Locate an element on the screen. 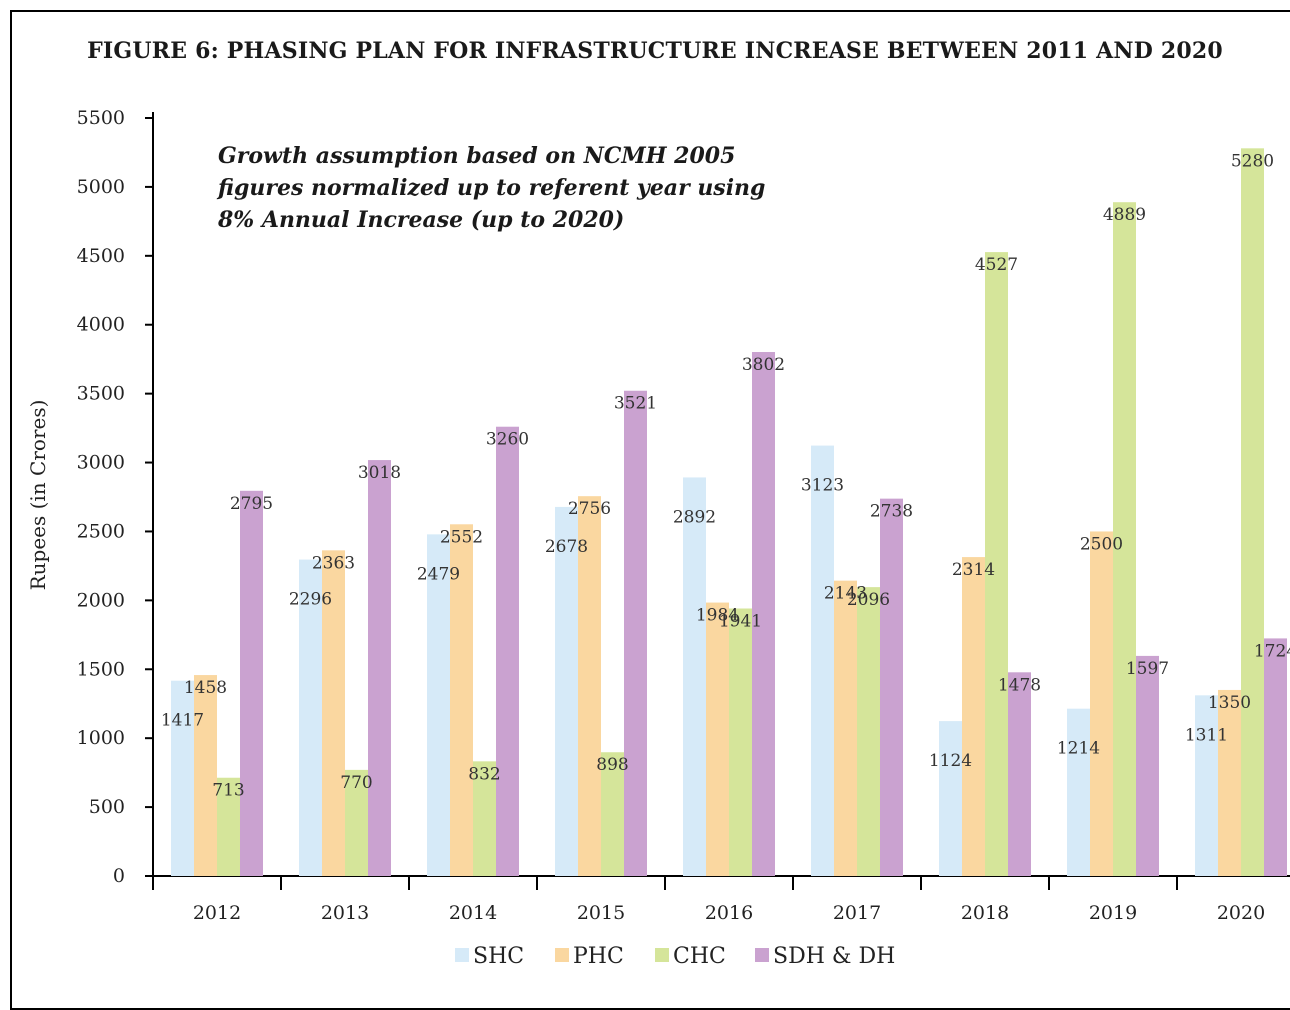 This screenshot has height=1010, width=1290. y-tick-label: 5000 is located at coordinates (101, 187).